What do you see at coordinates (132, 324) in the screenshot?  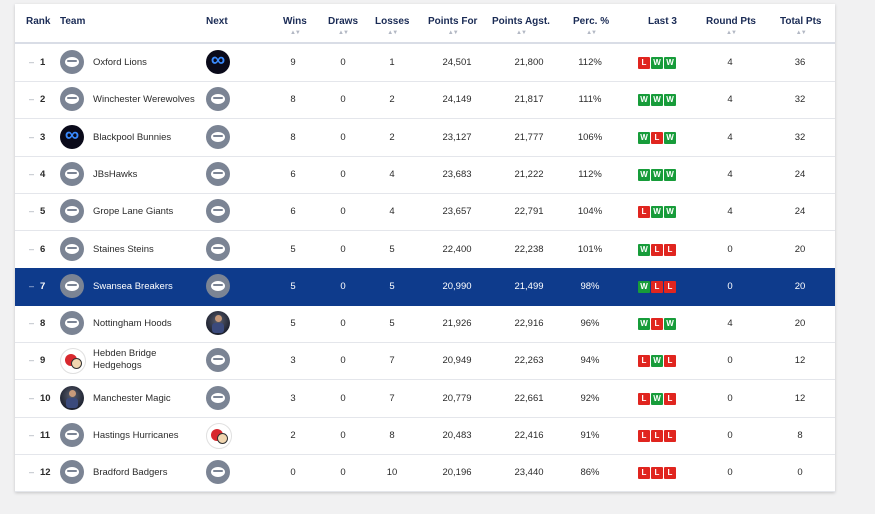 I see `team-name: Nottingham Hoods` at bounding box center [132, 324].